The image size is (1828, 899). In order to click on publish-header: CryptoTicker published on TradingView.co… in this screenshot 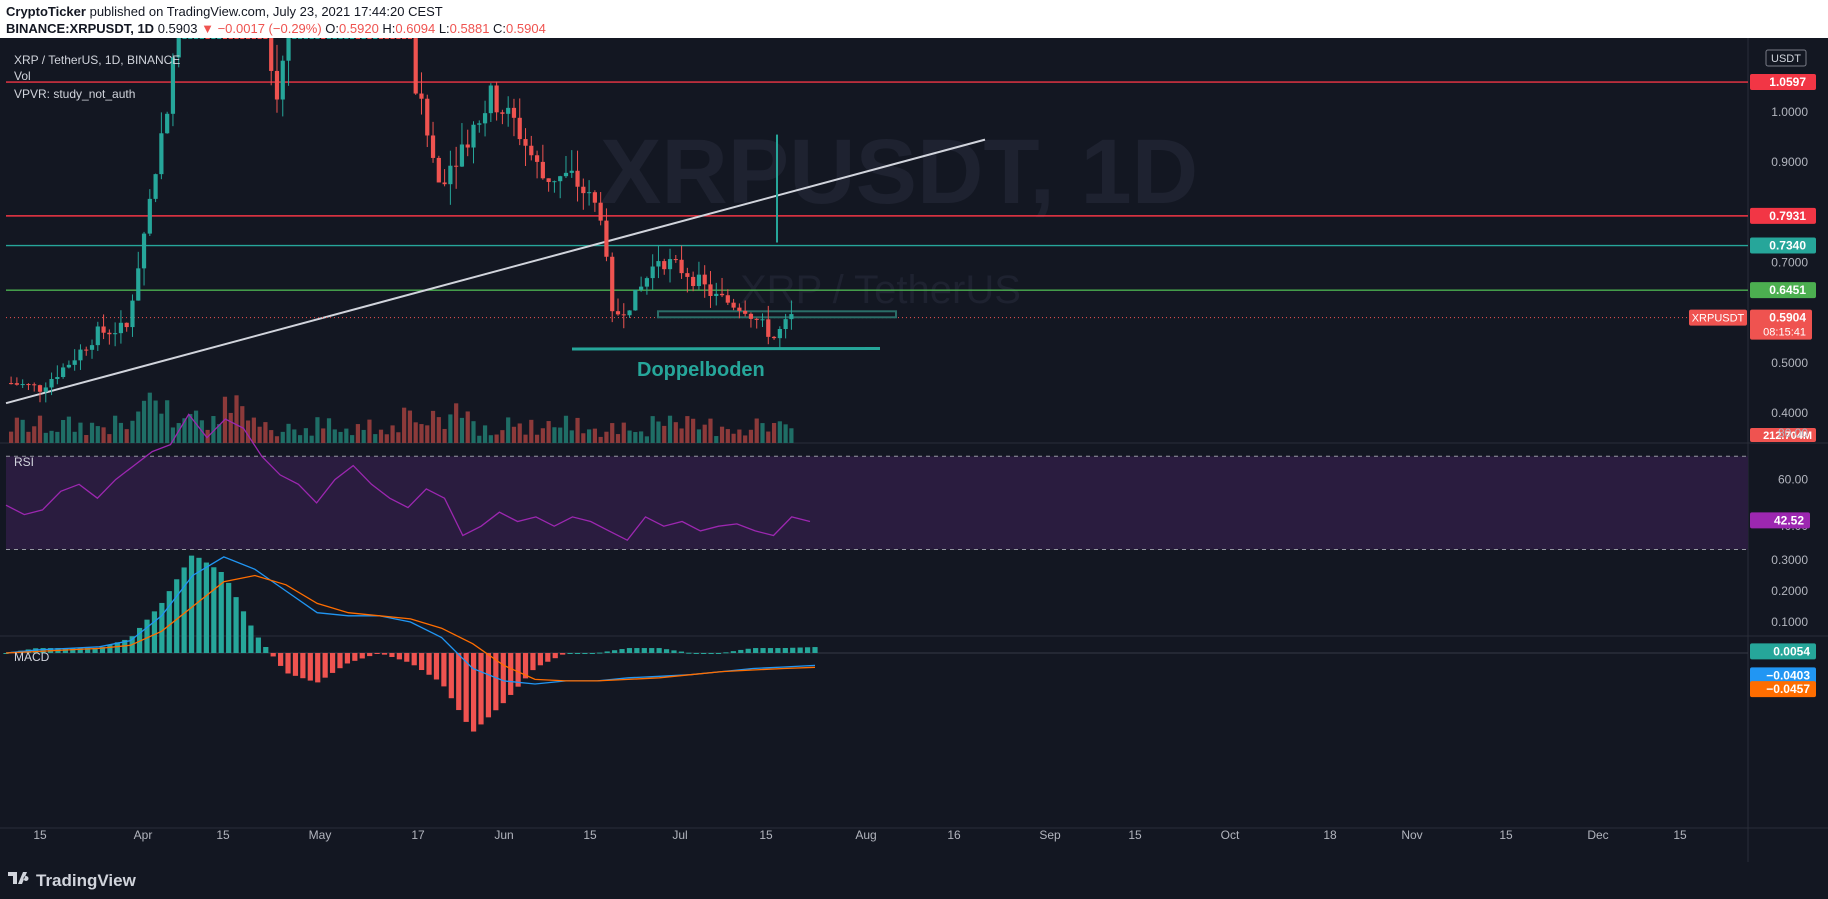, I will do `click(914, 19)`.